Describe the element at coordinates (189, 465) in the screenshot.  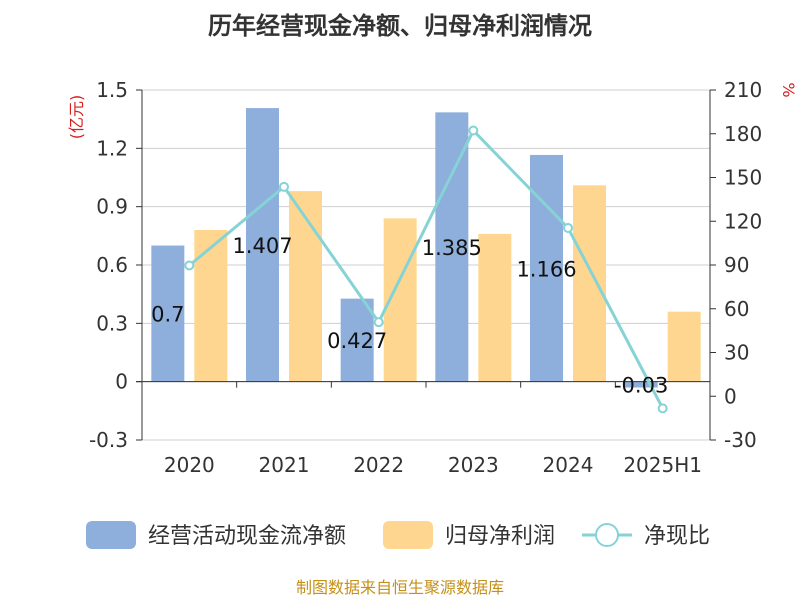
I see `x-axis-tick-label: 2020` at that location.